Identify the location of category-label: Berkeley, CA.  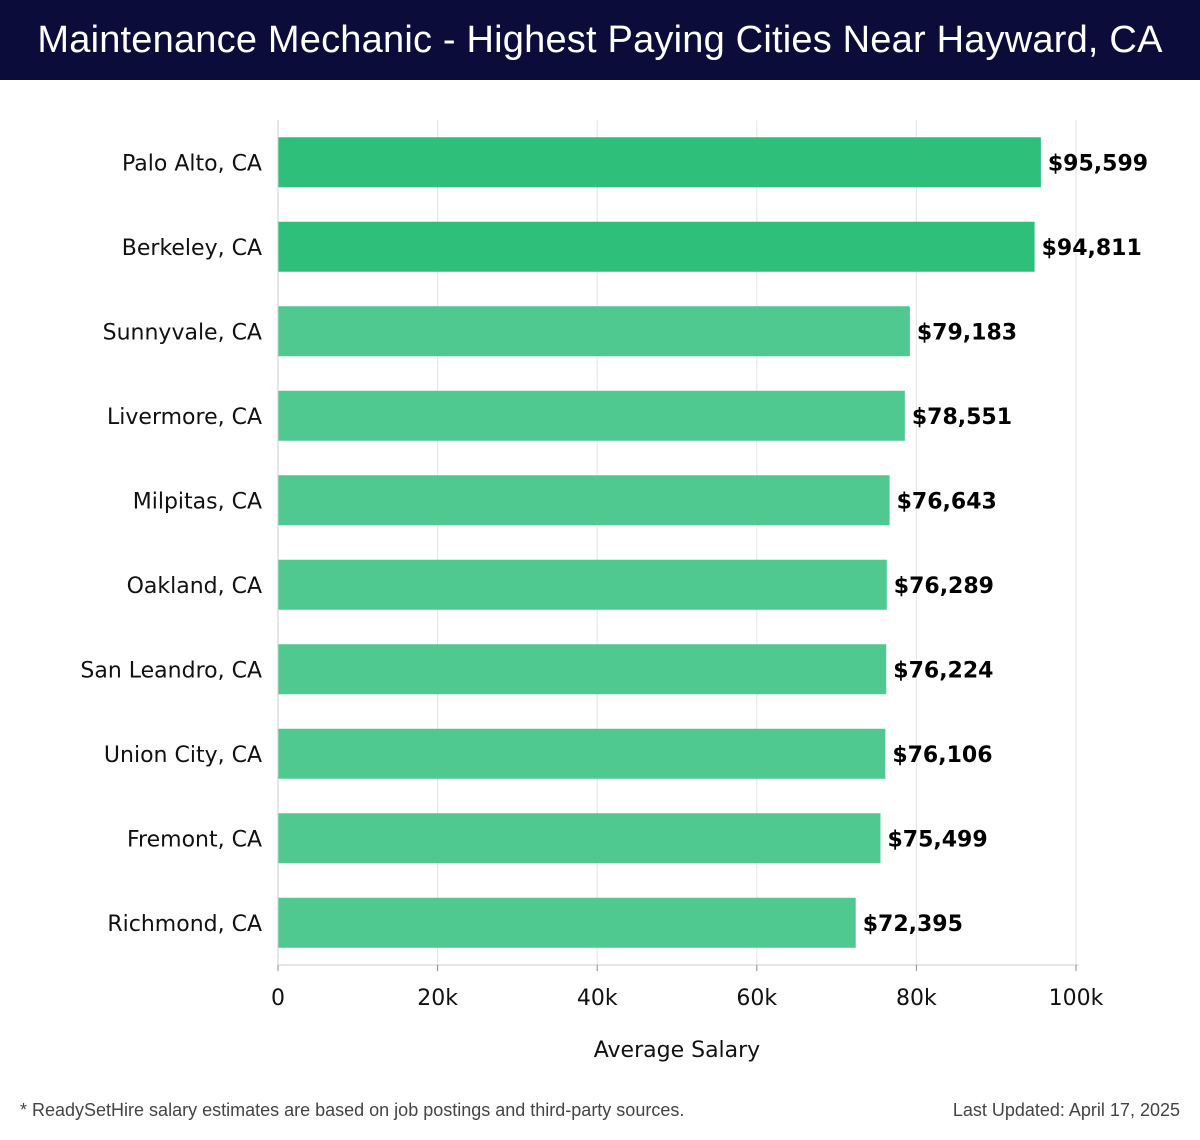
(192, 248).